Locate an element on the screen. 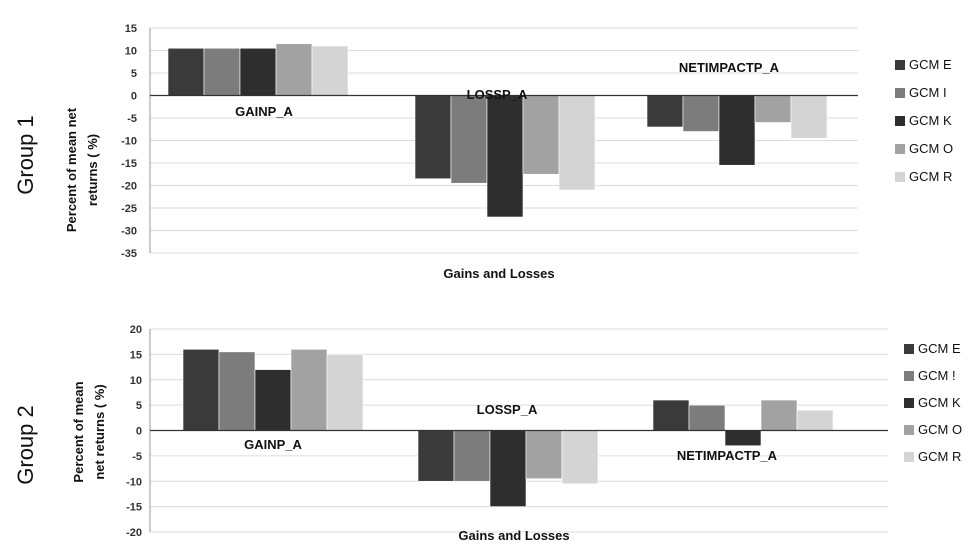 The image size is (971, 546). panel1-y-tick-label: 10 is located at coordinates (131, 52).